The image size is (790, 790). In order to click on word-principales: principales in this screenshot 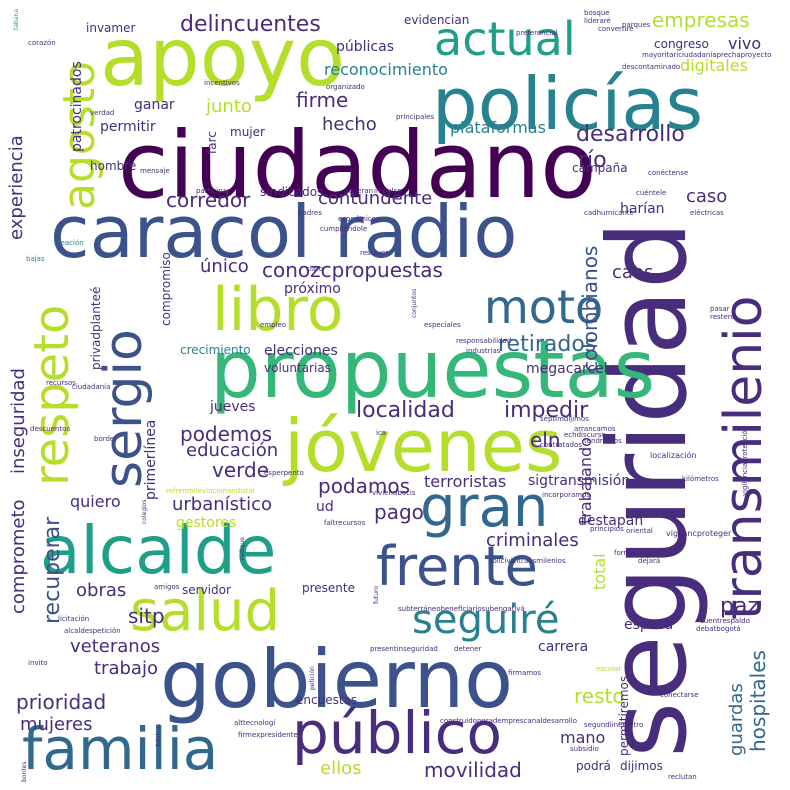, I will do `click(415, 117)`.